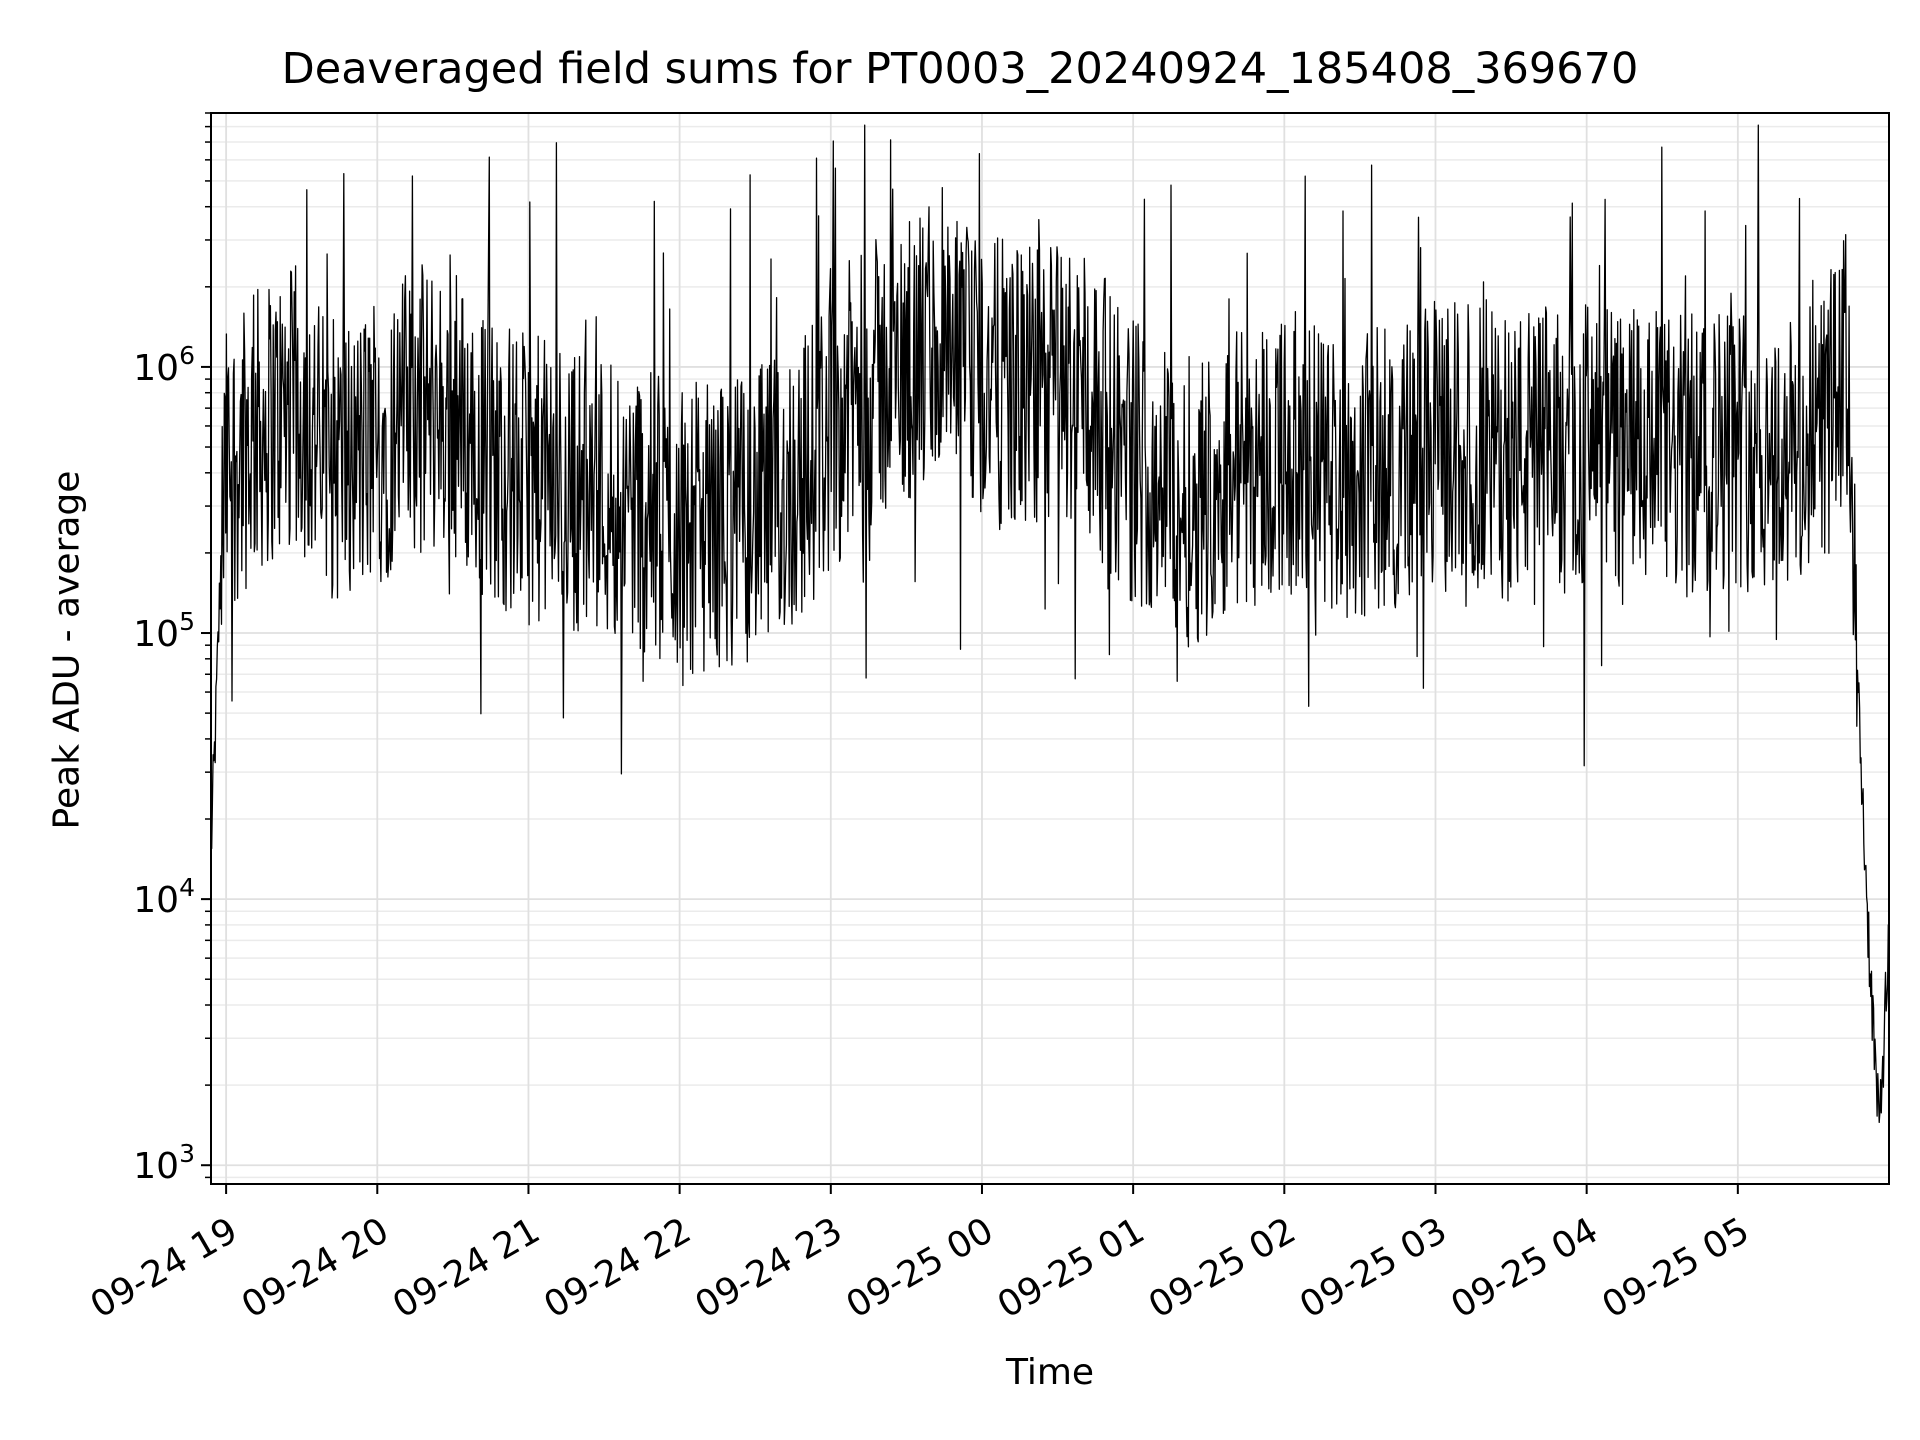 This screenshot has width=1920, height=1440. Describe the element at coordinates (315, 1268) in the screenshot. I see `x-tick-label: 09-24 20` at that location.